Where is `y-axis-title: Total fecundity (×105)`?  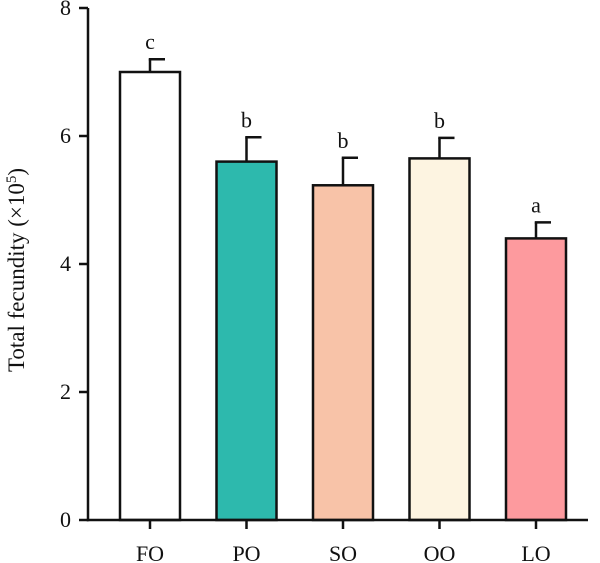
y-axis-title: Total fecundity (×105) is located at coordinates (16, 270).